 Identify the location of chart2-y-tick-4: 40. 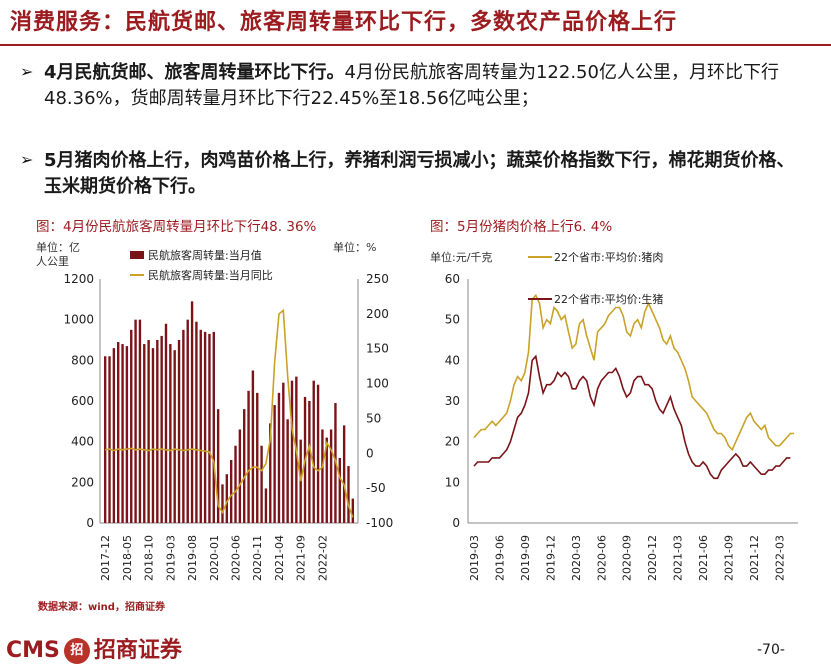
(452, 360).